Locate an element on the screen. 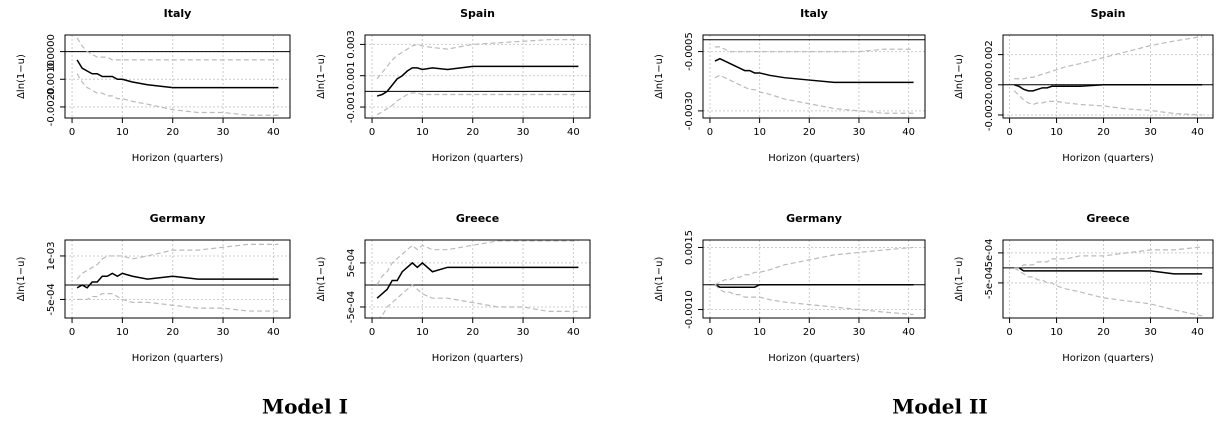 This screenshot has height=424, width=1217. panel-title: Spain is located at coordinates (477, 13).